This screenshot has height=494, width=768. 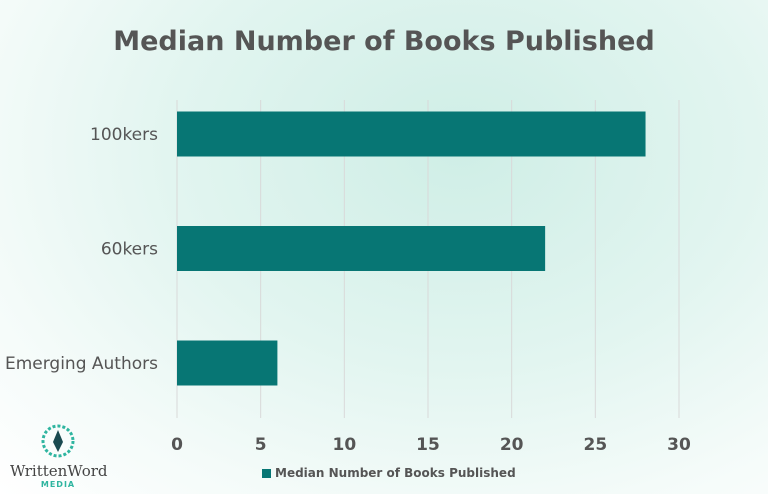 What do you see at coordinates (58, 484) in the screenshot?
I see `logo-sub: MEDIA` at bounding box center [58, 484].